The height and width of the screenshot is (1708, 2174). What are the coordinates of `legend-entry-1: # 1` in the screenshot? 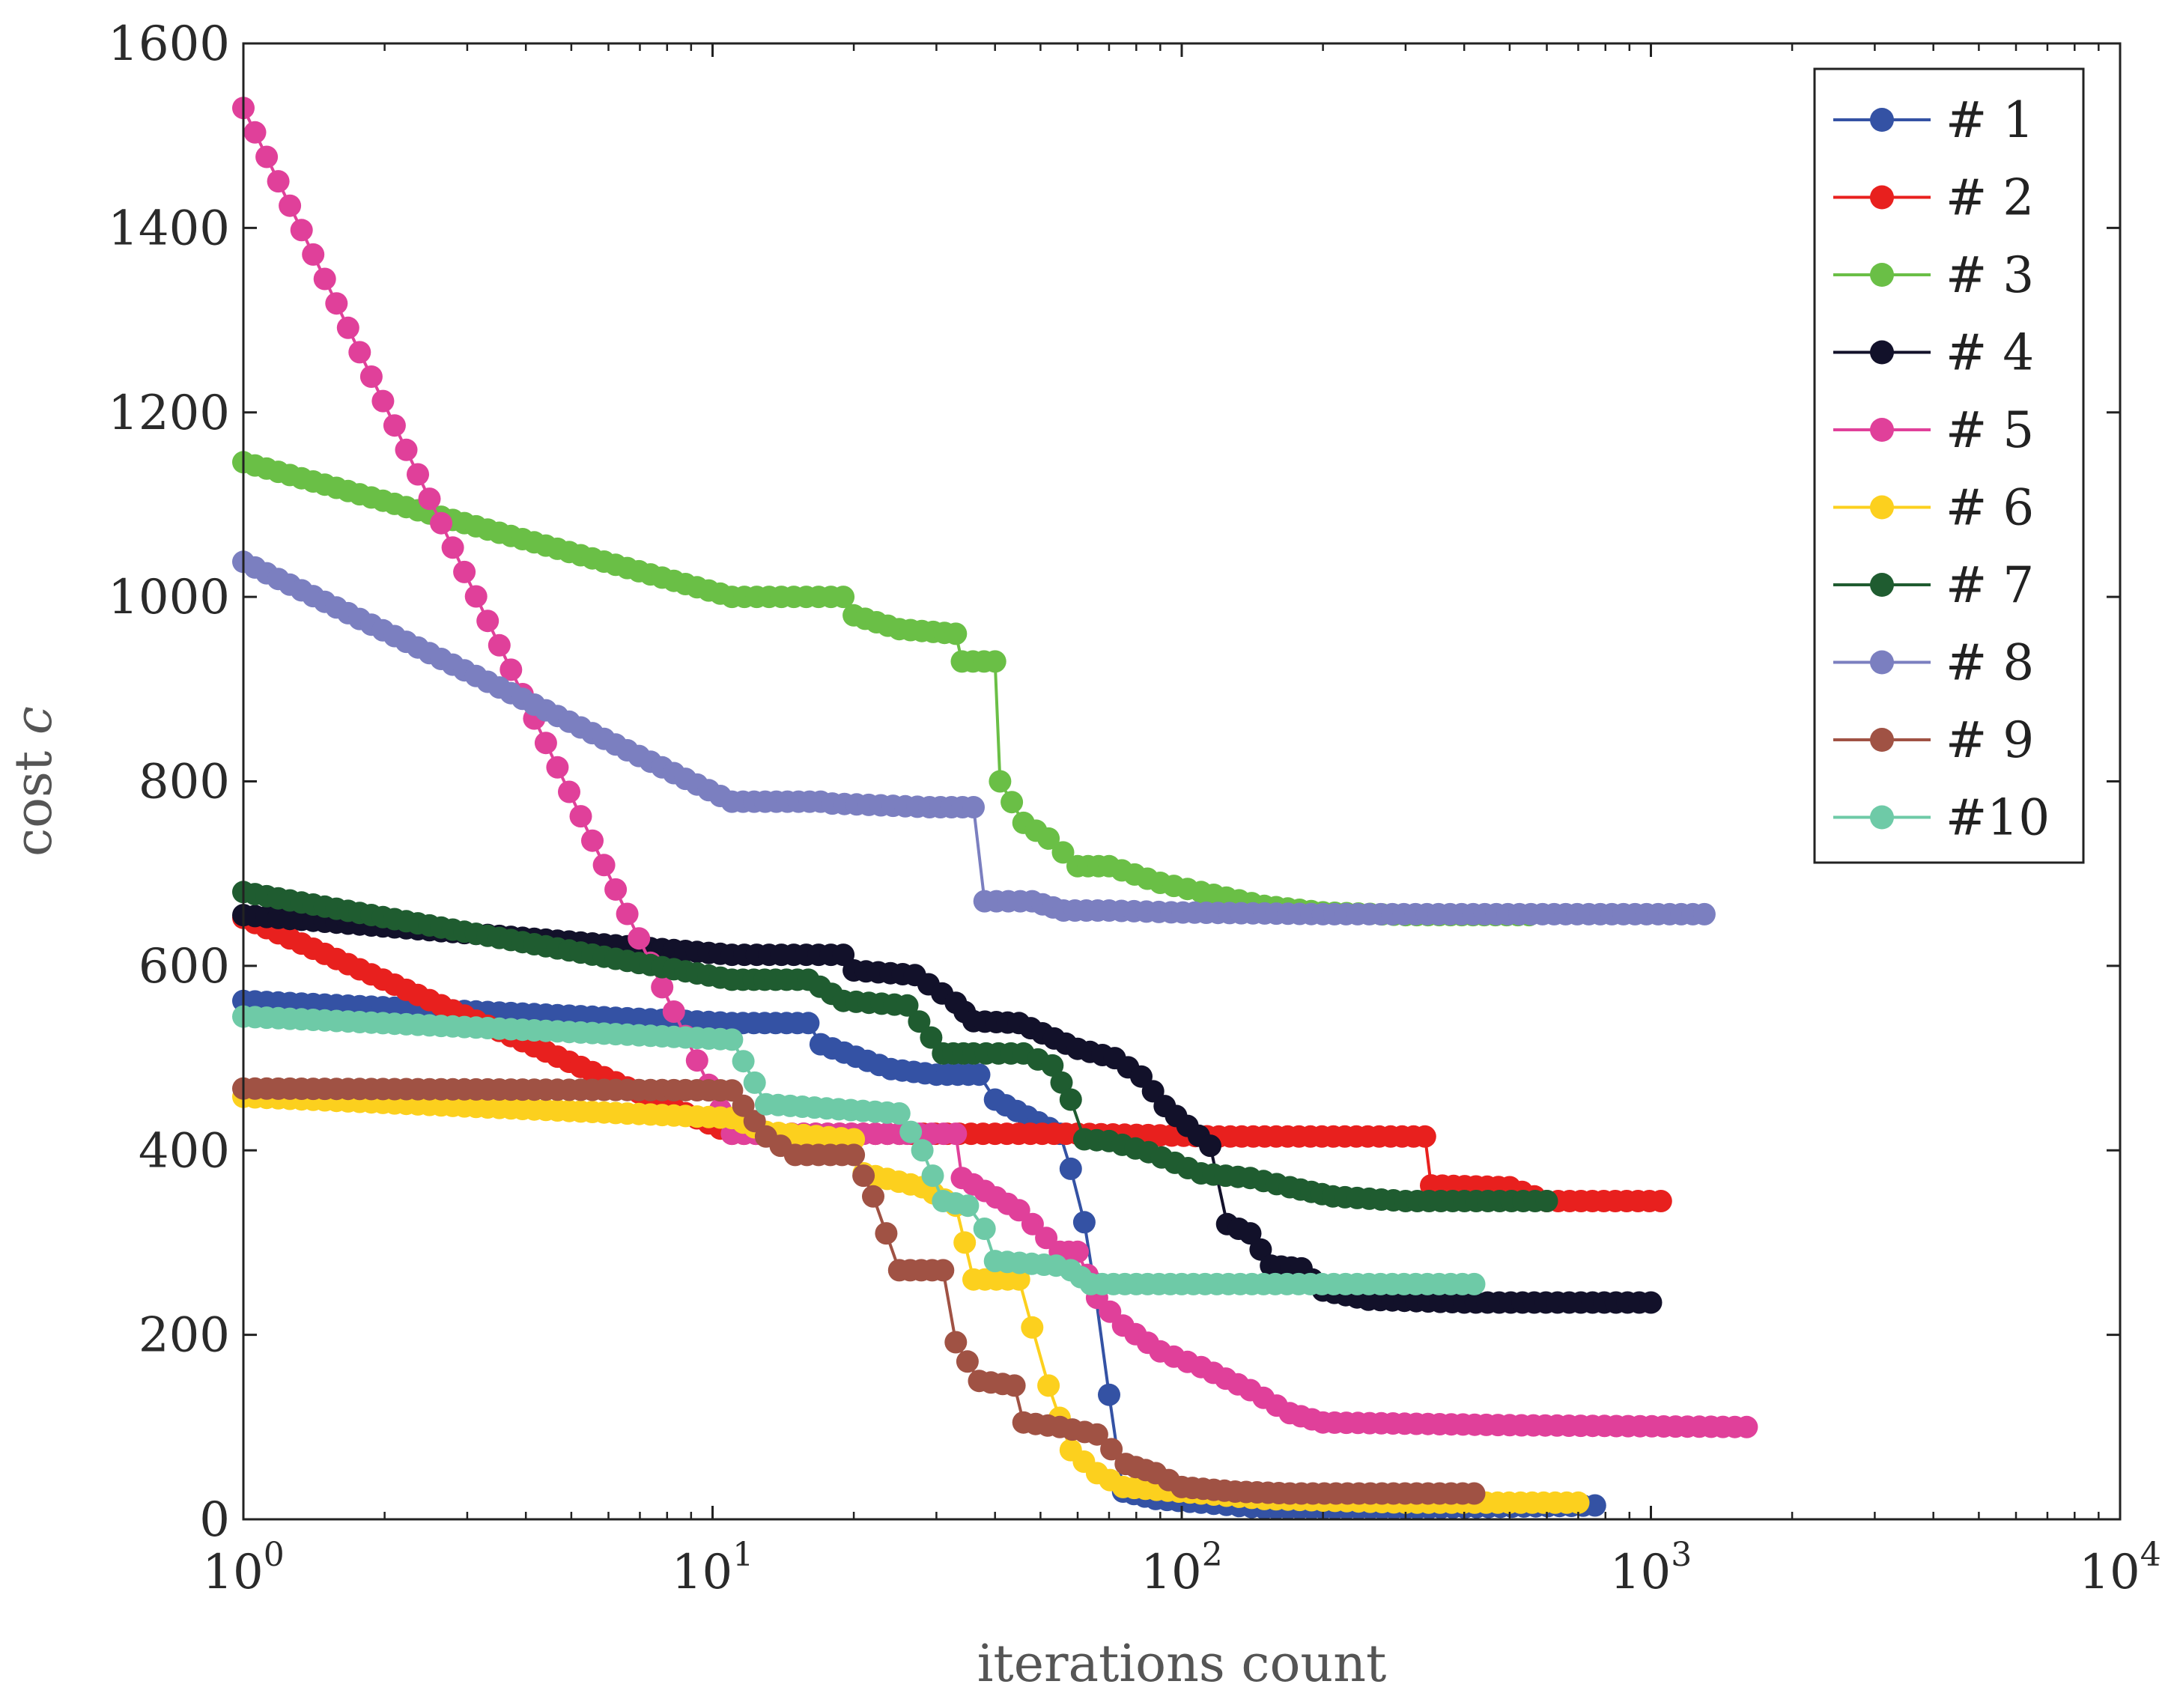 It's located at (1934, 120).